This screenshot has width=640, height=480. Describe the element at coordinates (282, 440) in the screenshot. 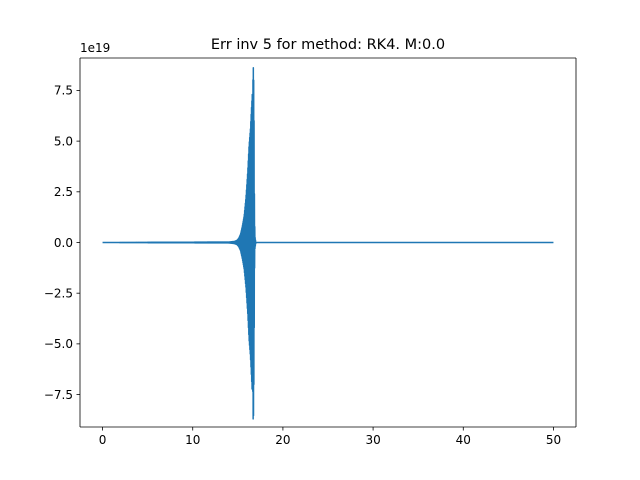

I see `x-tick-label: 20` at that location.